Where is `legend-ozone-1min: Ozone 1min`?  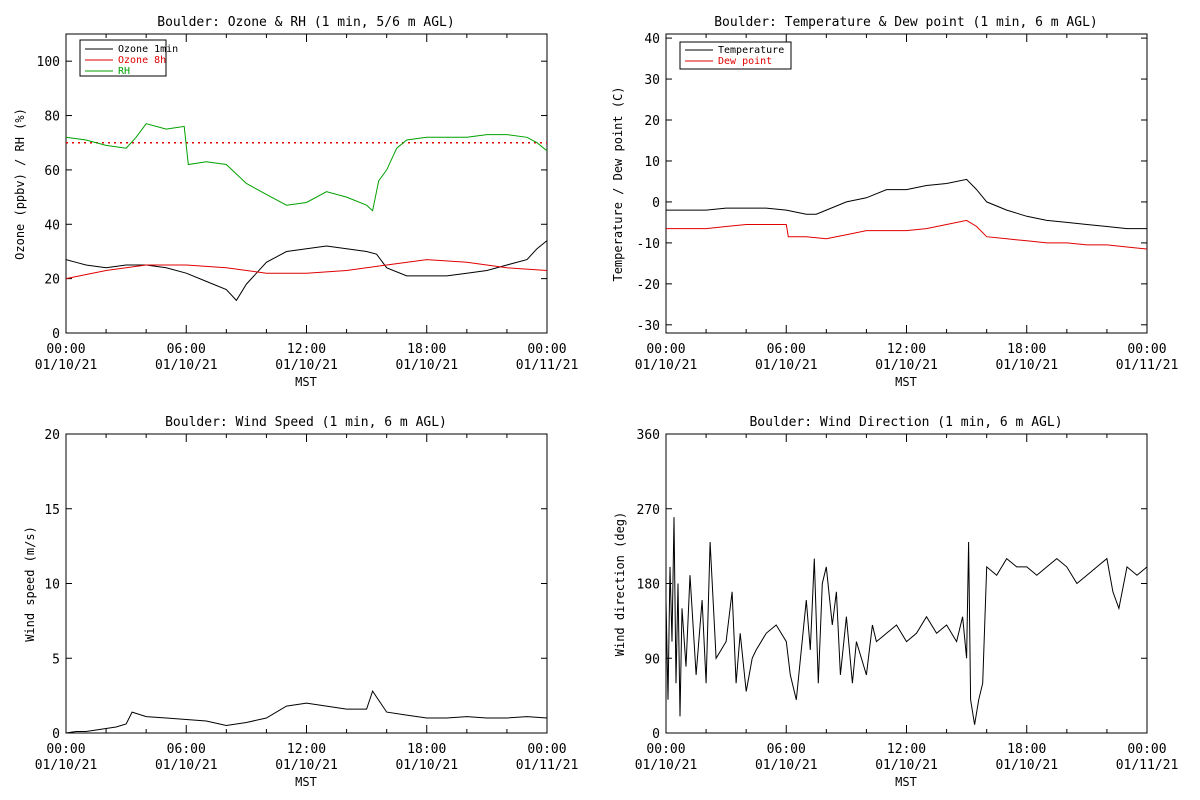
legend-ozone-1min: Ozone 1min is located at coordinates (148, 49).